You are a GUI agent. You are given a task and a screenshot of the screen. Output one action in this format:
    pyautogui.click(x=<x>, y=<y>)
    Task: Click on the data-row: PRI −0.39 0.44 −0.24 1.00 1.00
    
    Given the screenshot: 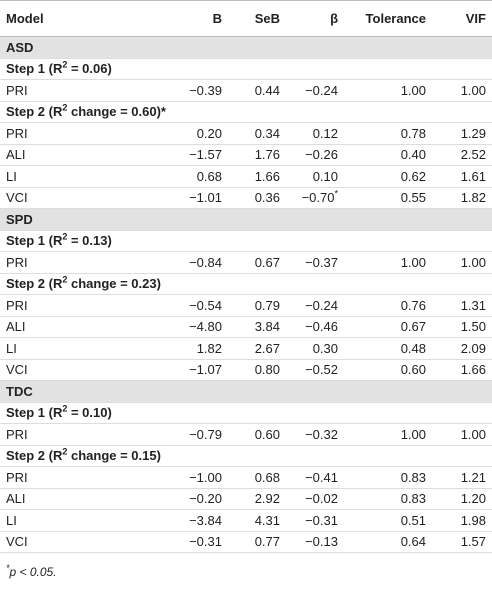 What is the action you would take?
    pyautogui.click(x=246, y=90)
    